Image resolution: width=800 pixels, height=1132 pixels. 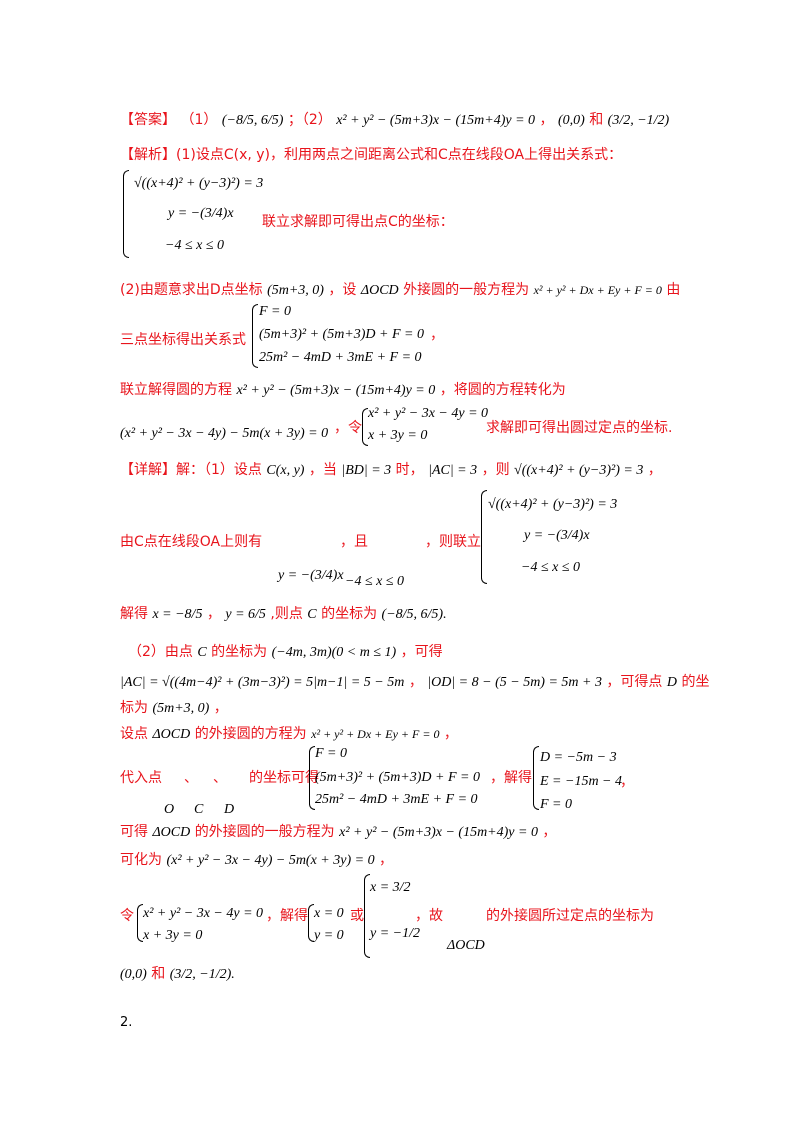 I want to click on detail-text-5sep: ，, so click(x=415, y=682).